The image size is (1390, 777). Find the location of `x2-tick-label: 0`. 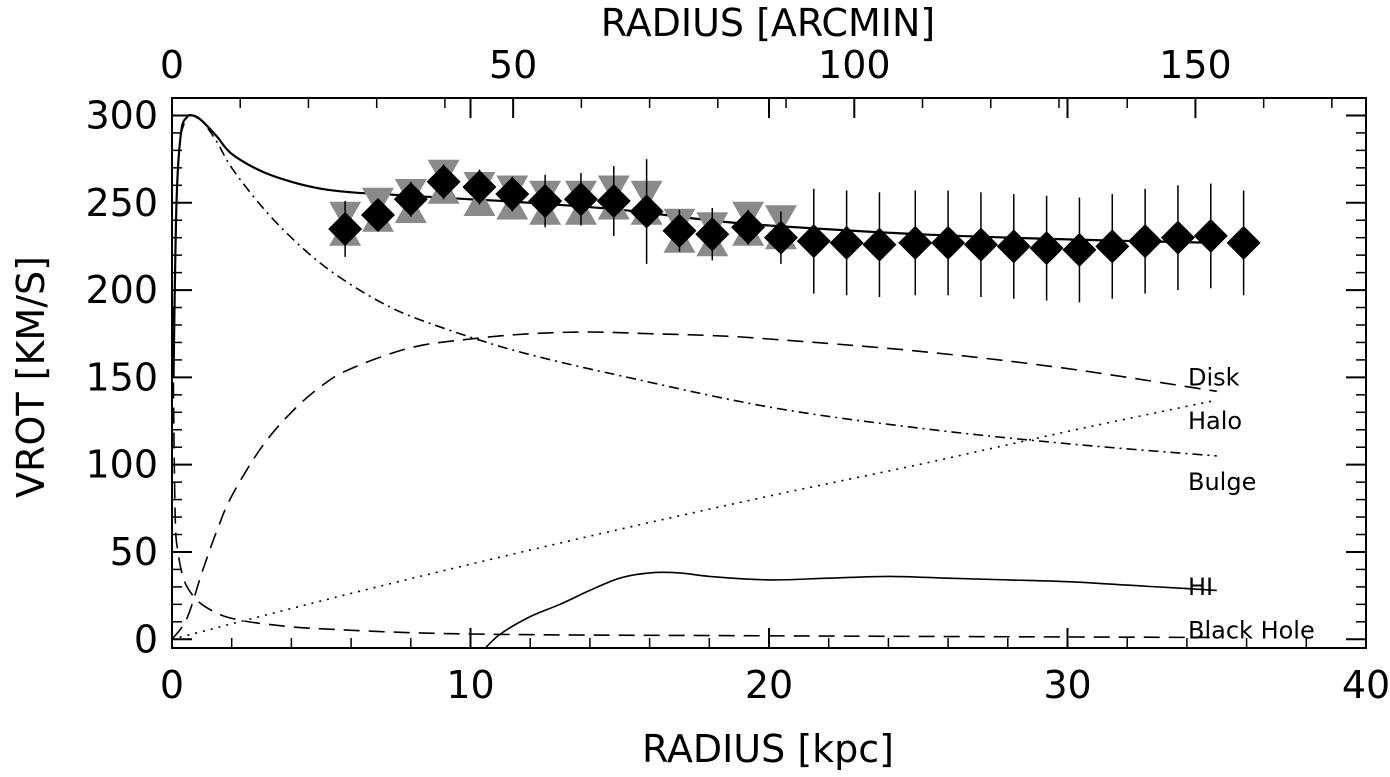

x2-tick-label: 0 is located at coordinates (172, 65).